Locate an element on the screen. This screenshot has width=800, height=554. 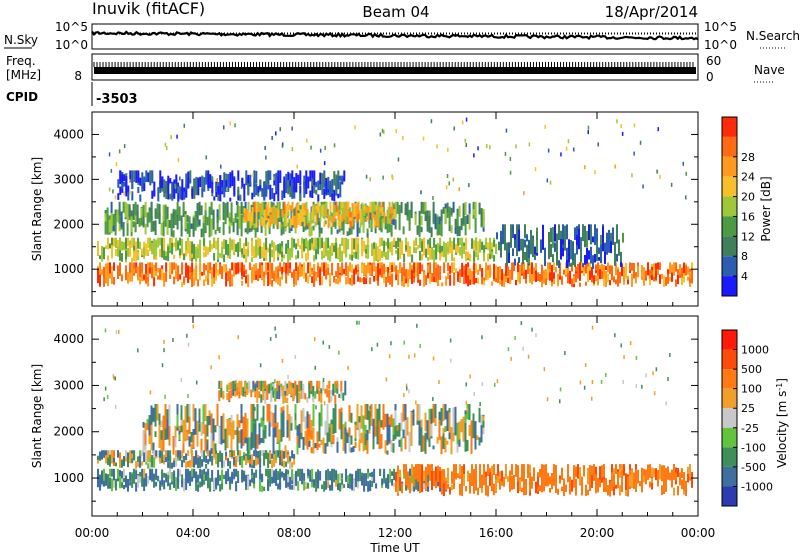
noise-panel-frame is located at coordinates (395, 36).